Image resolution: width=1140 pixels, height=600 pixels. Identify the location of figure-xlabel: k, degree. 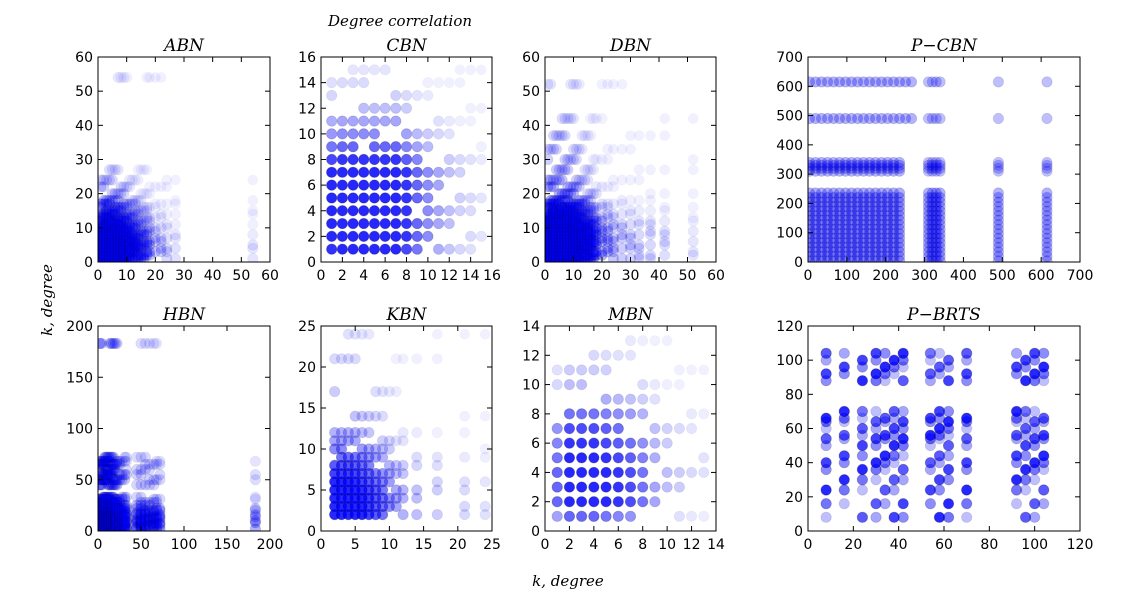
(568, 581).